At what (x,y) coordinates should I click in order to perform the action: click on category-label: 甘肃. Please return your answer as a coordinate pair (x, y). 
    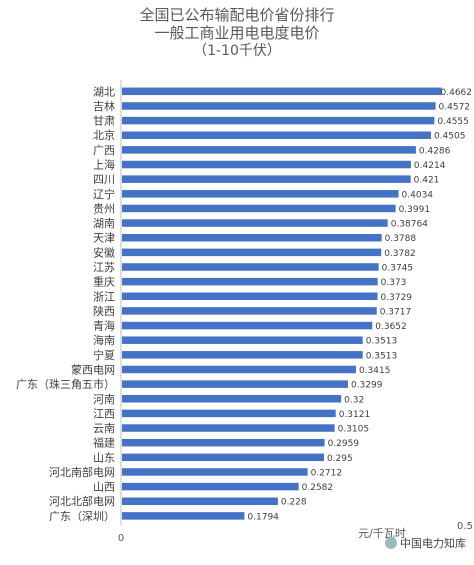
    Looking at the image, I should click on (104, 121).